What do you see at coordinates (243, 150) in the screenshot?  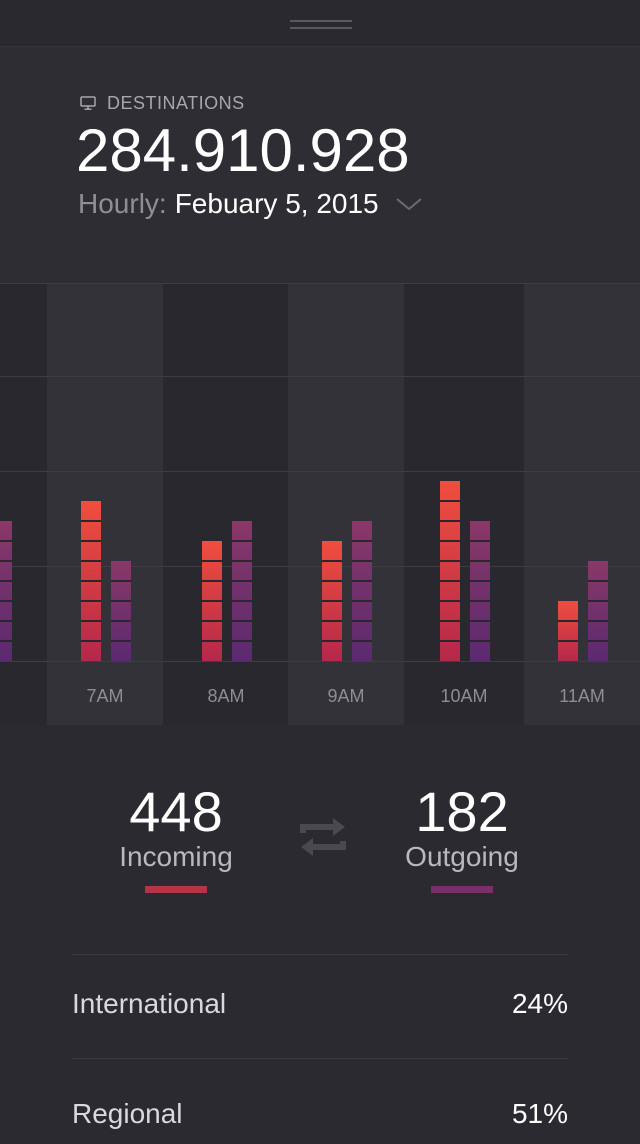 I see `total-destinations: 284.910.928` at bounding box center [243, 150].